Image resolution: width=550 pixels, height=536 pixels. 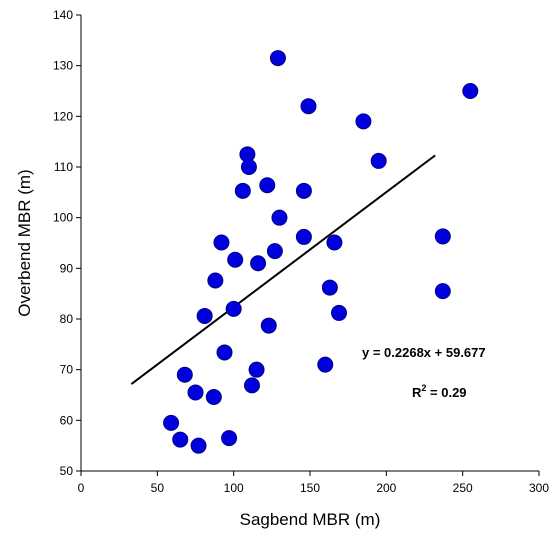 What do you see at coordinates (67, 471) in the screenshot?
I see `y-tick-label: 50` at bounding box center [67, 471].